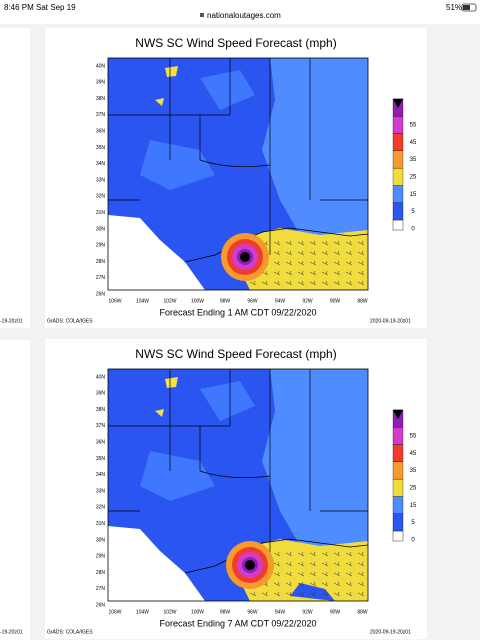  What do you see at coordinates (413, 523) in the screenshot?
I see `colorbar-label: 5` at bounding box center [413, 523].